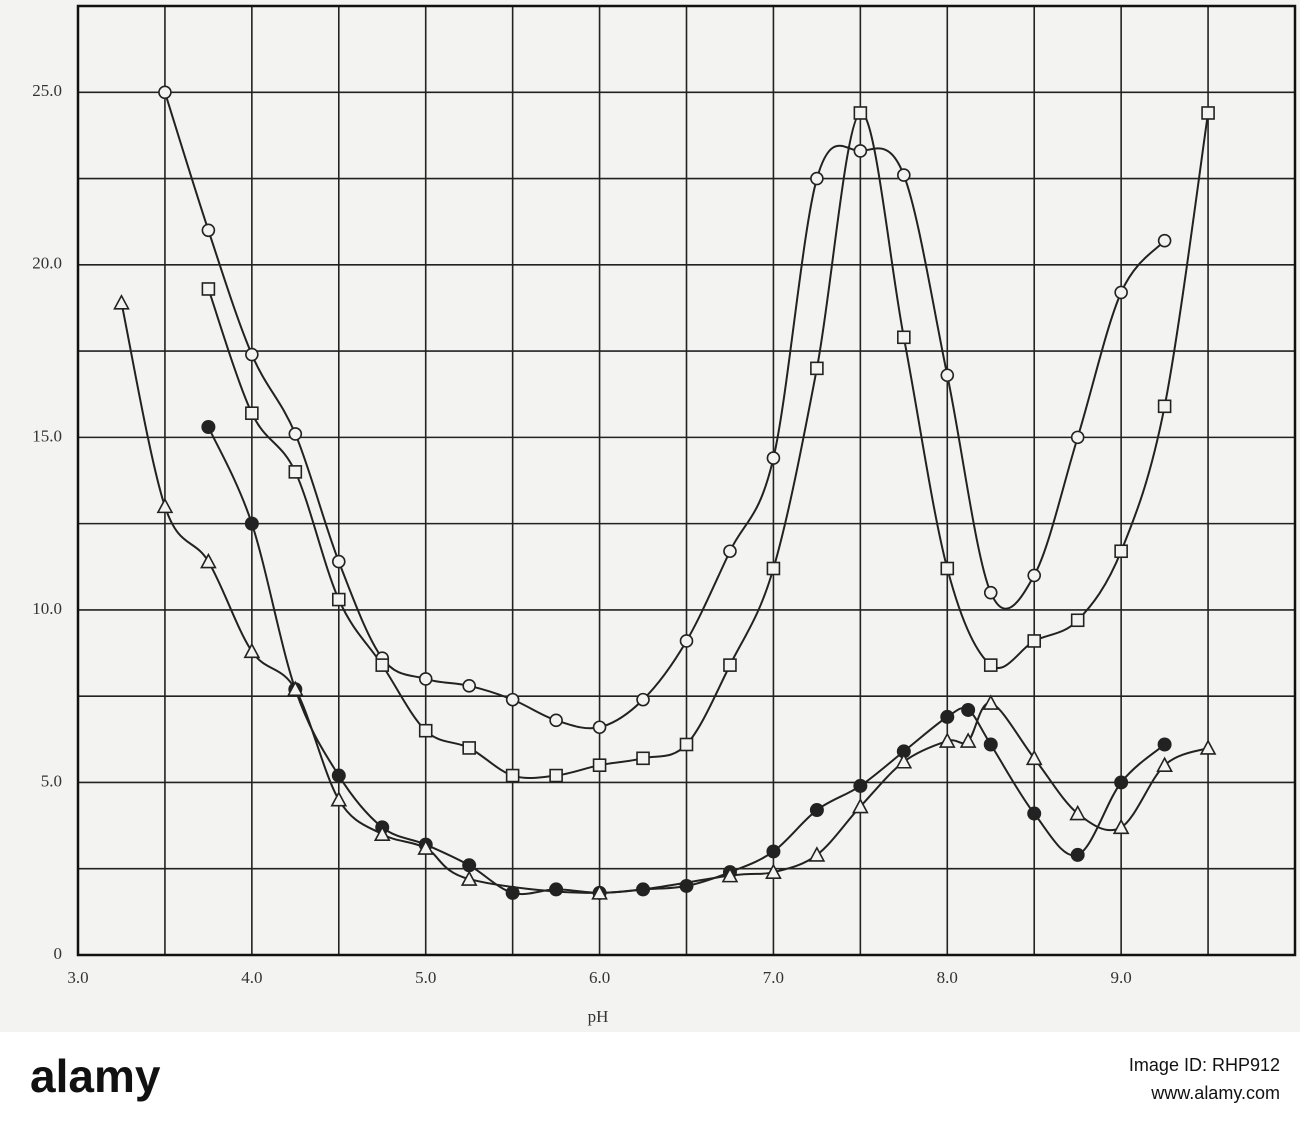 The height and width of the screenshot is (1124, 1300). What do you see at coordinates (58, 953) in the screenshot?
I see `y-tick-label: 0` at bounding box center [58, 953].